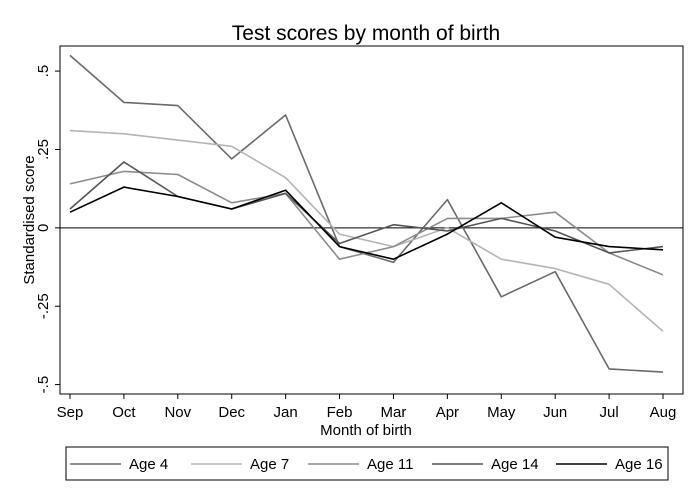 This screenshot has height=504, width=693. What do you see at coordinates (639, 464) in the screenshot?
I see `legend-label: Age 16` at bounding box center [639, 464].